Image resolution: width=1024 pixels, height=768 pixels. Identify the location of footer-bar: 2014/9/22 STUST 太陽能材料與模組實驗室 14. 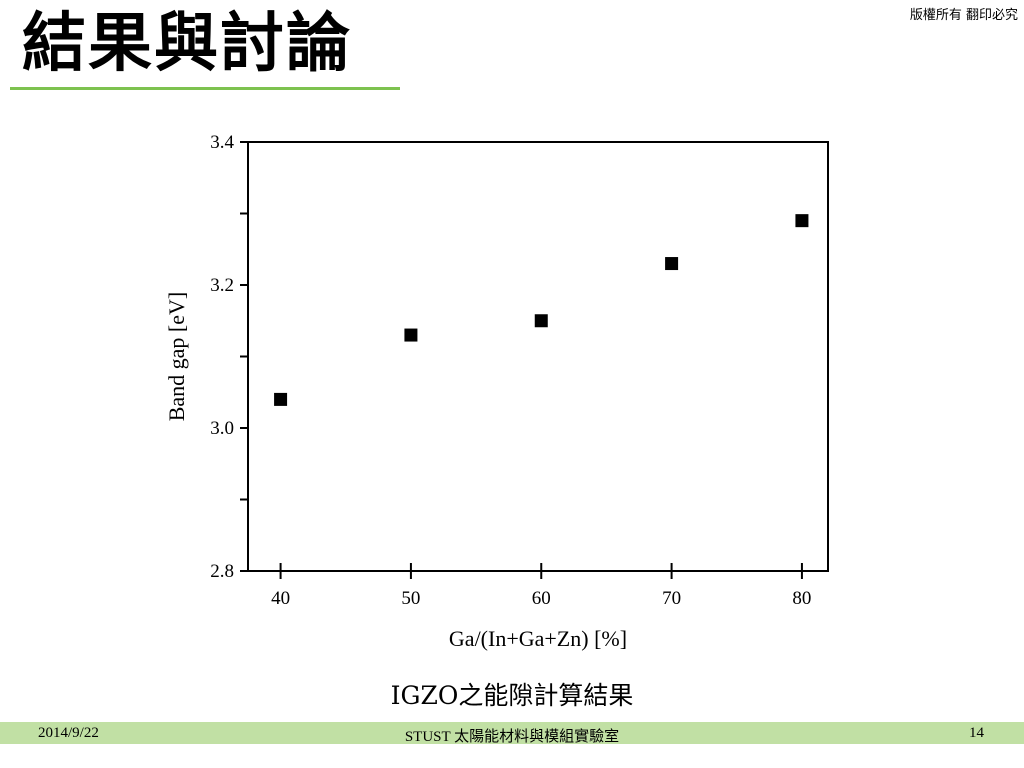
(512, 733).